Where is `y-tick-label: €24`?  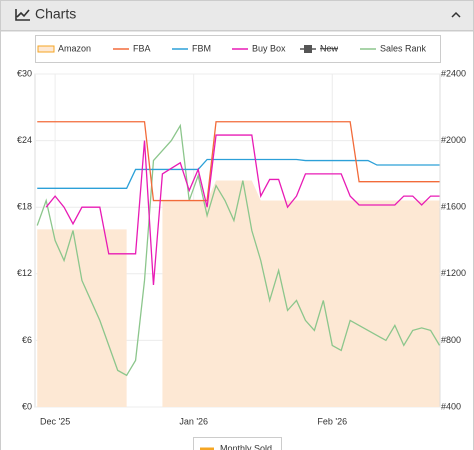 y-tick-label: €24 is located at coordinates (24, 140).